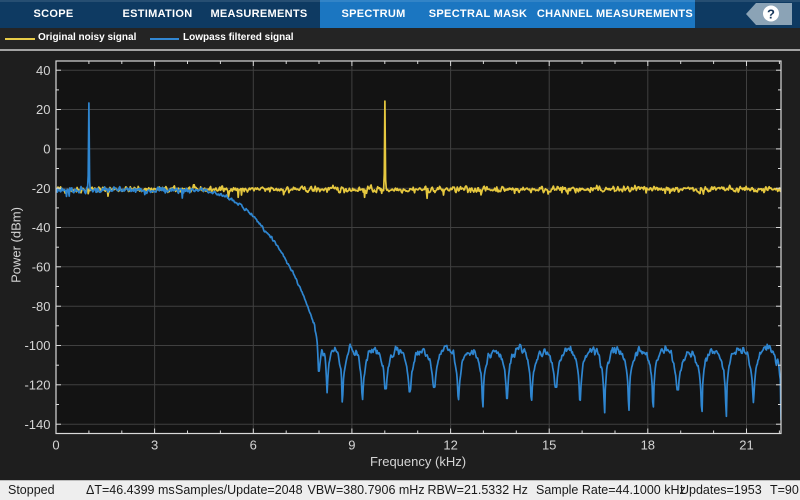 Image resolution: width=800 pixels, height=500 pixels. What do you see at coordinates (41, 266) in the screenshot?
I see `svg-text: -60` at bounding box center [41, 266].